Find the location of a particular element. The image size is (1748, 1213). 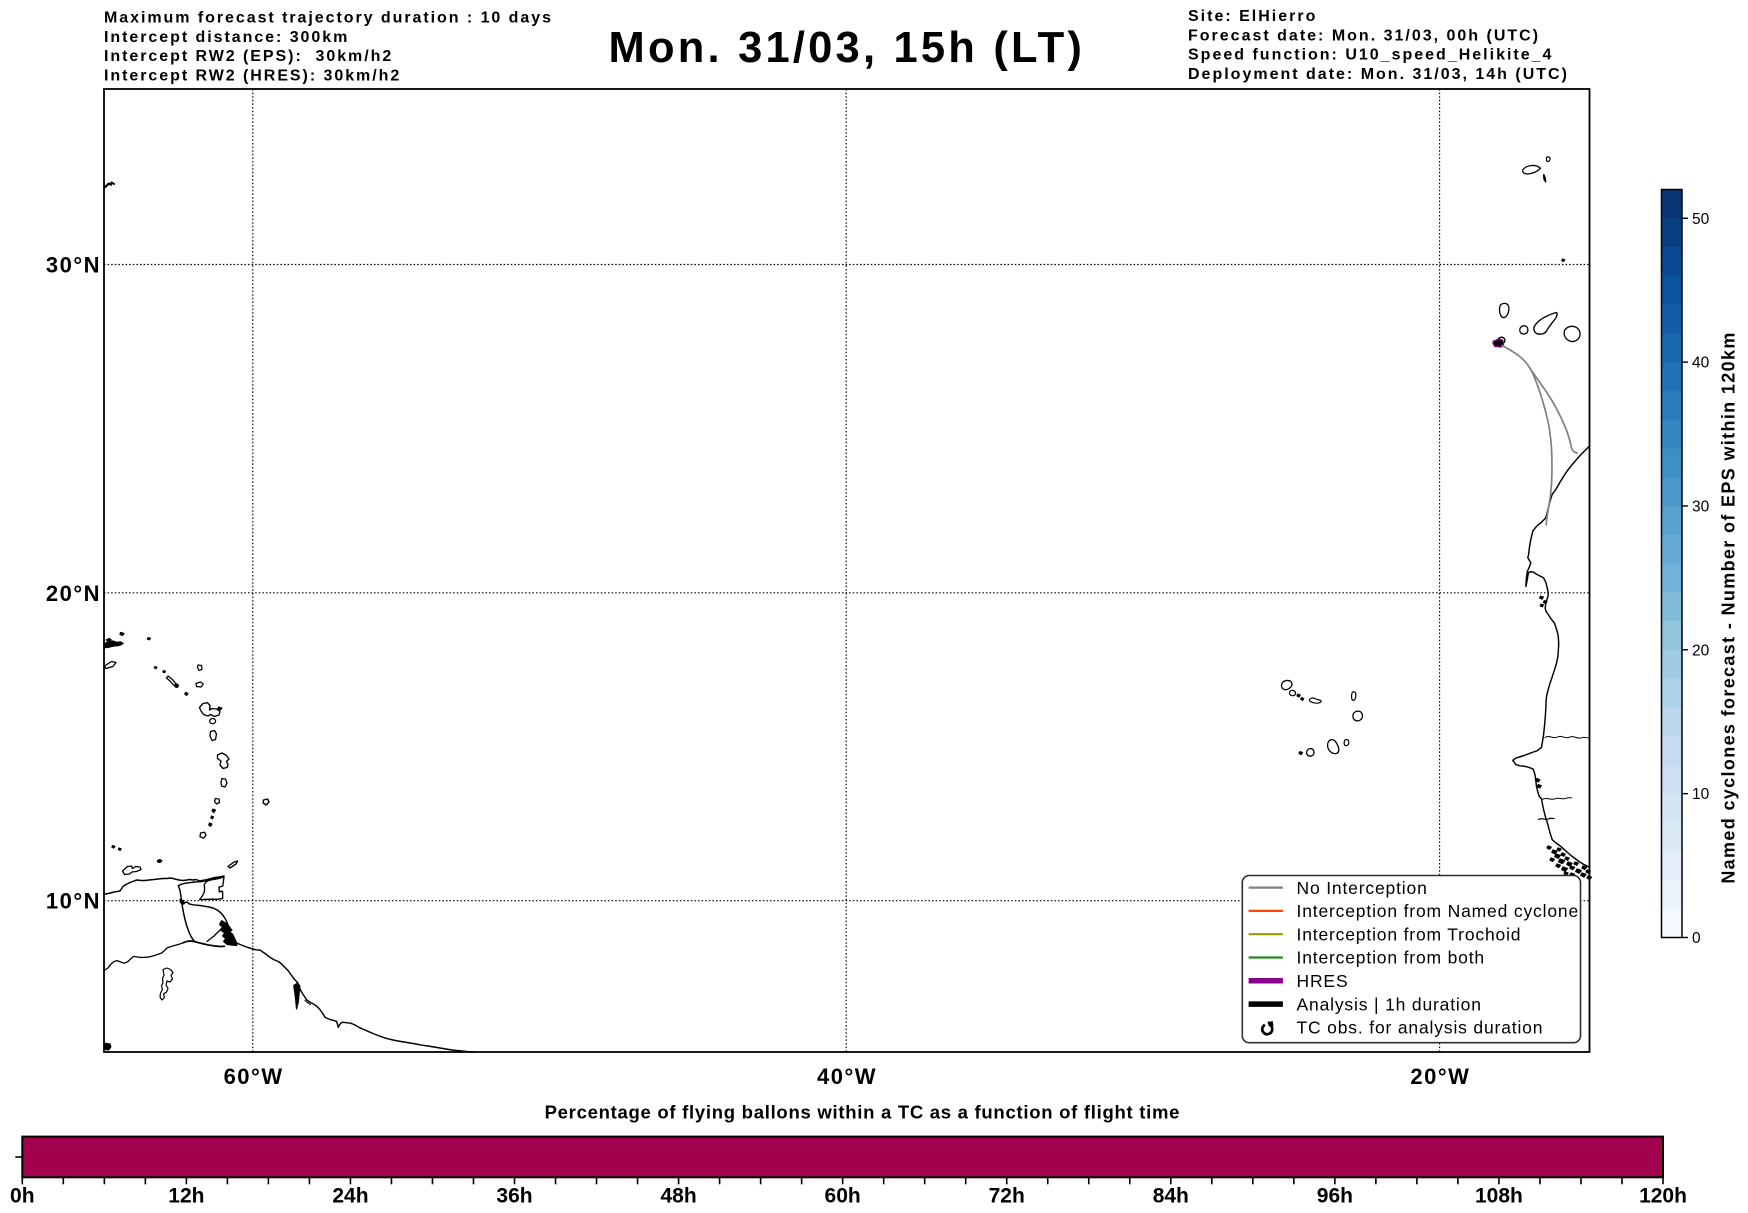

svg-text: Interception from Trochoid is located at coordinates (1409, 934).